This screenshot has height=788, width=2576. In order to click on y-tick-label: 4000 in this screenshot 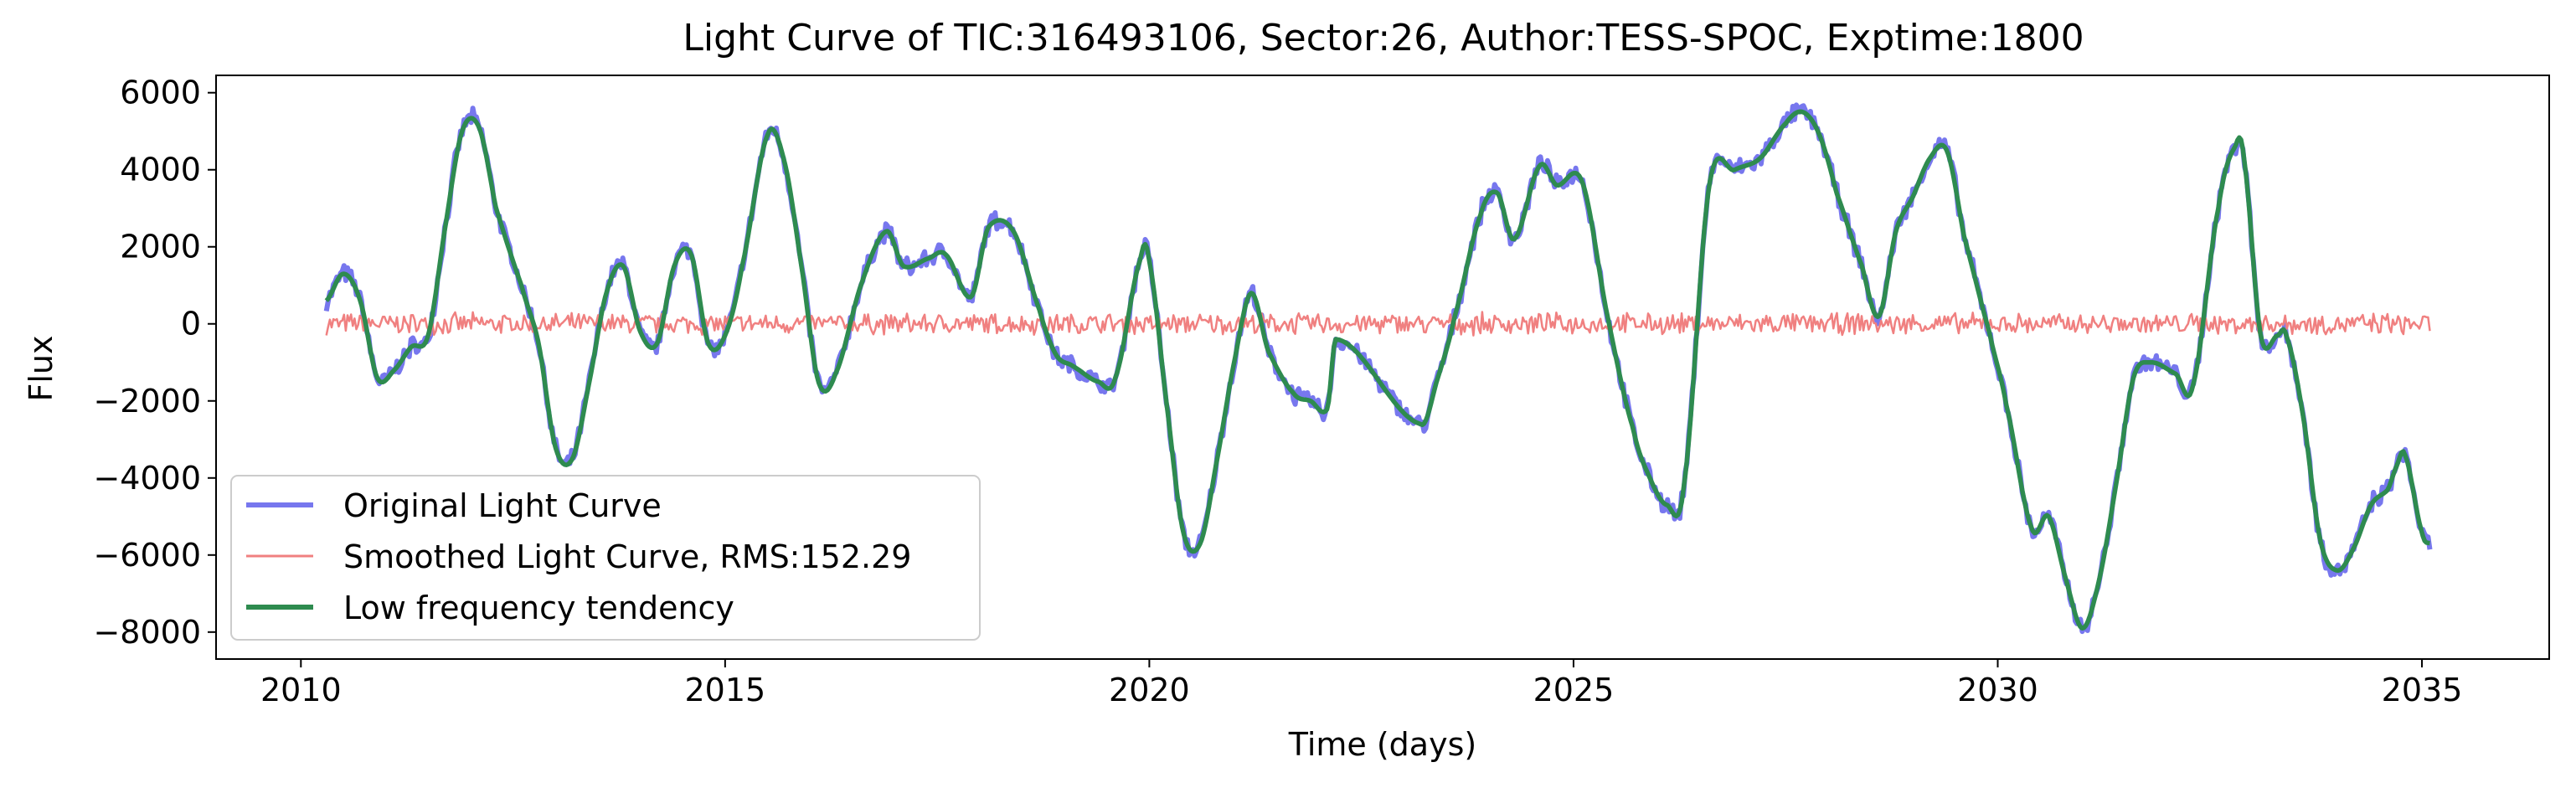, I will do `click(160, 170)`.